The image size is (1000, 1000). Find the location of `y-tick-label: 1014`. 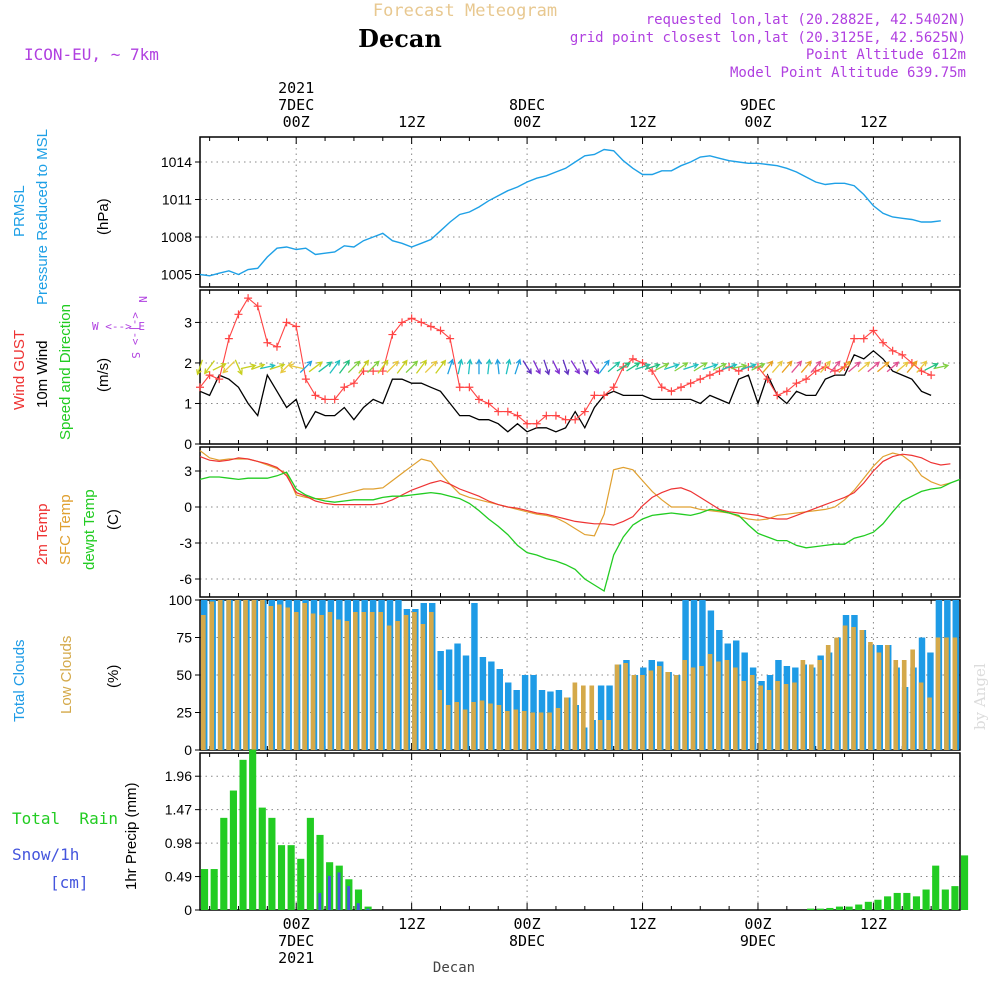

y-tick-label: 1014 is located at coordinates (176, 162).